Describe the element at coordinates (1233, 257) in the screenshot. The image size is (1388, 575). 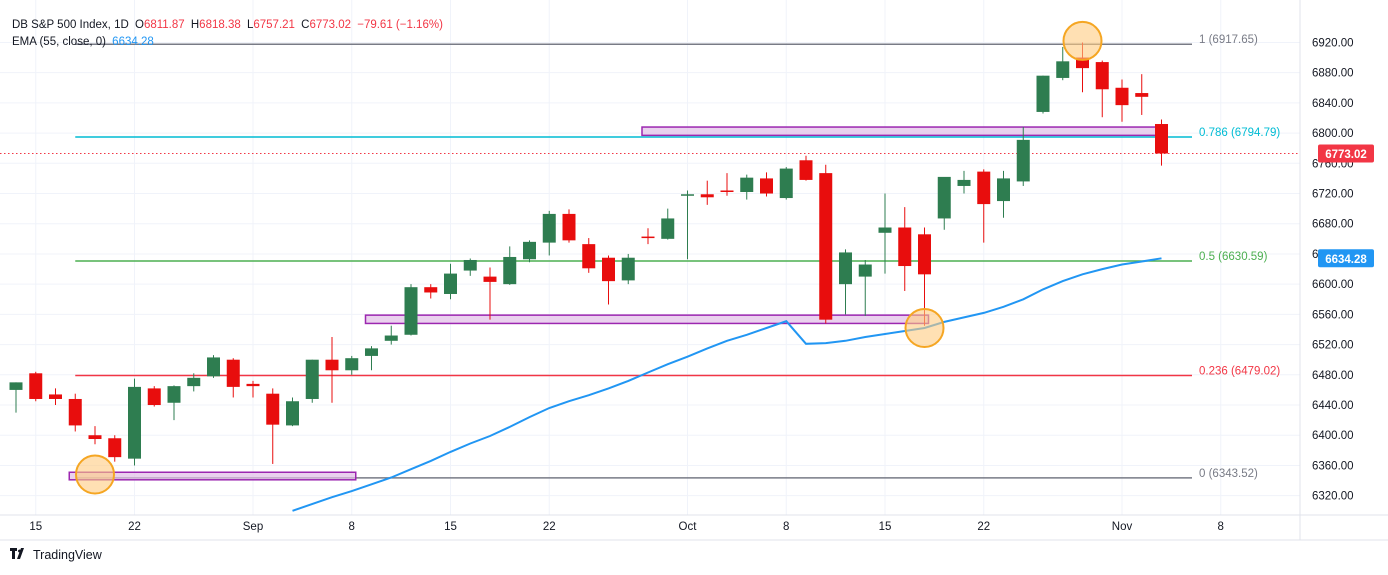
I see `fib-level-label: 0.5 (6630.59)` at that location.